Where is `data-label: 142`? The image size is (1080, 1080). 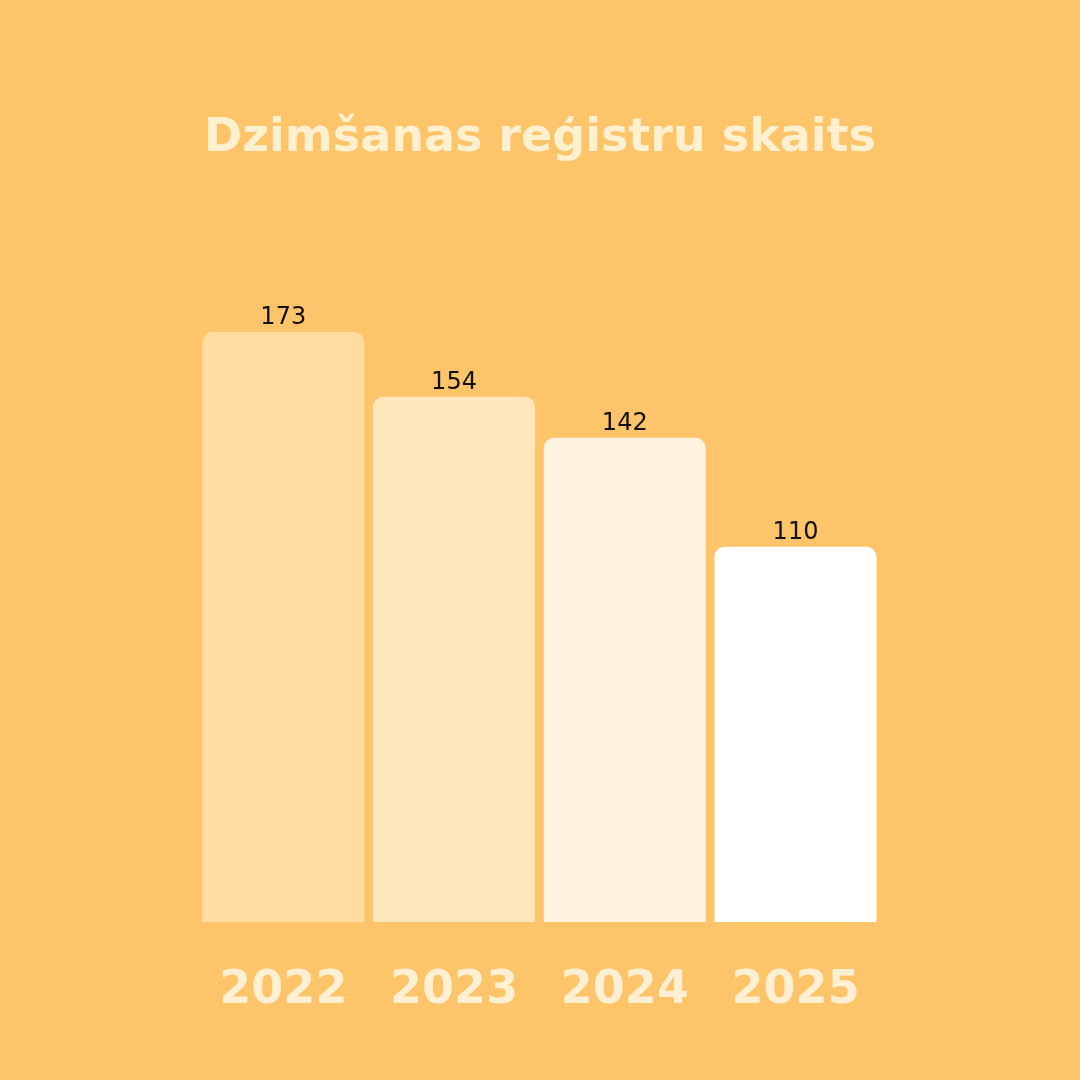
data-label: 142 is located at coordinates (624, 421).